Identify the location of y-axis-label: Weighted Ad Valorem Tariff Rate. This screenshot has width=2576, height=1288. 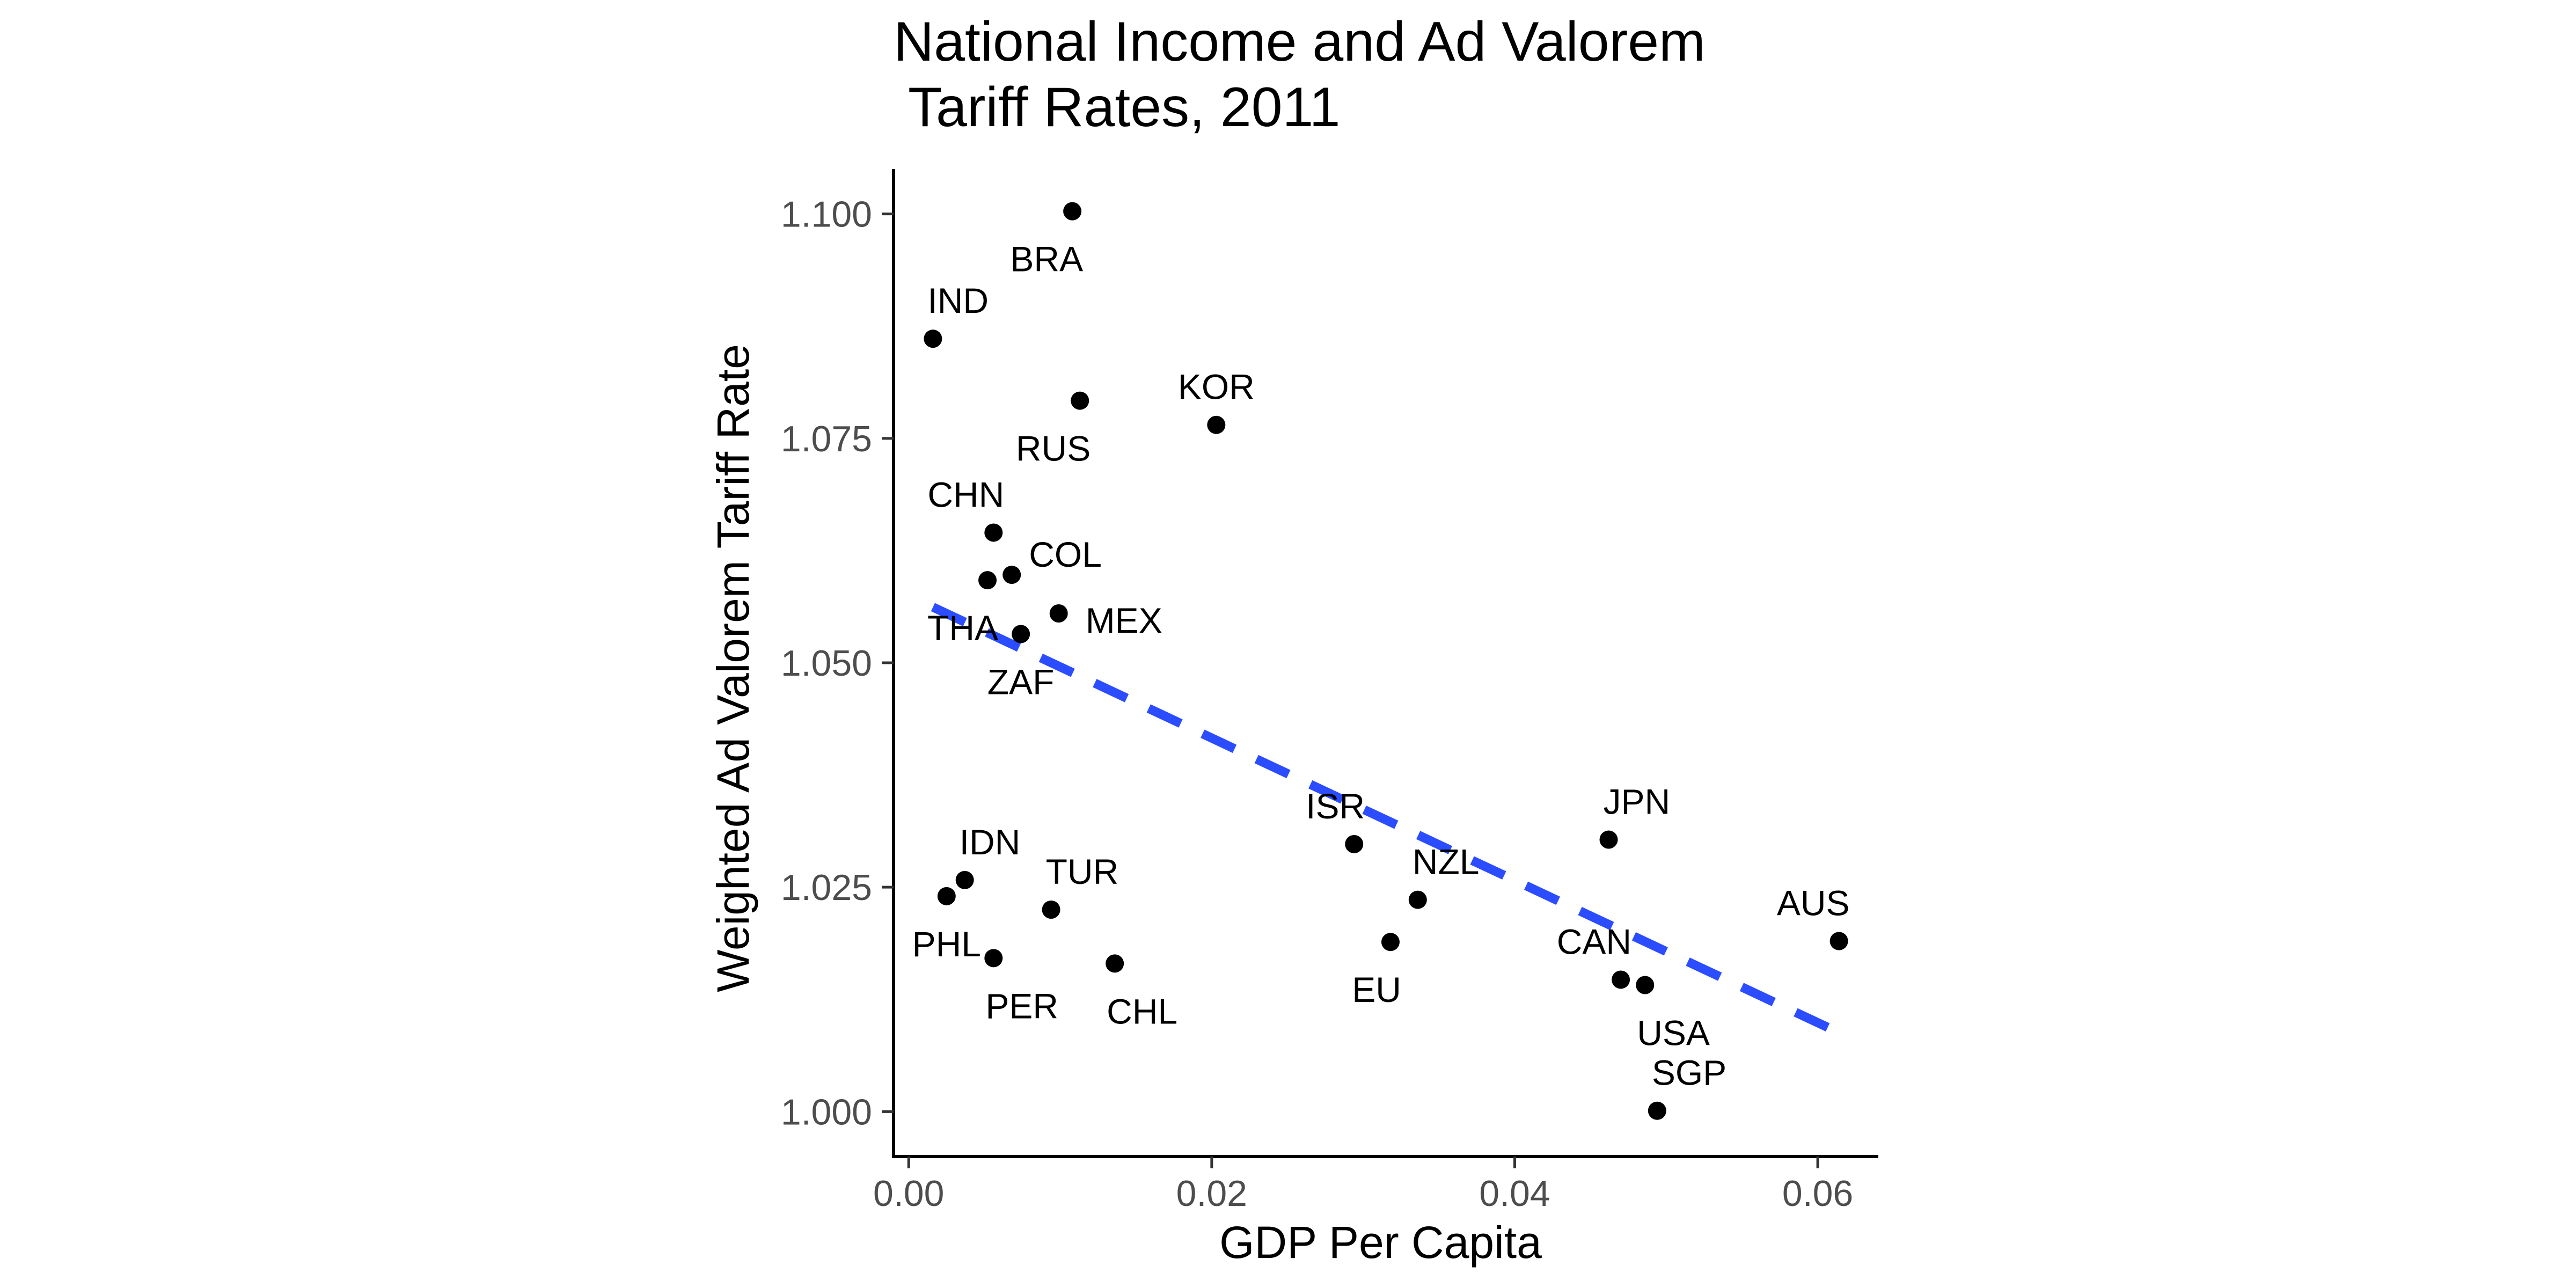
(733, 668).